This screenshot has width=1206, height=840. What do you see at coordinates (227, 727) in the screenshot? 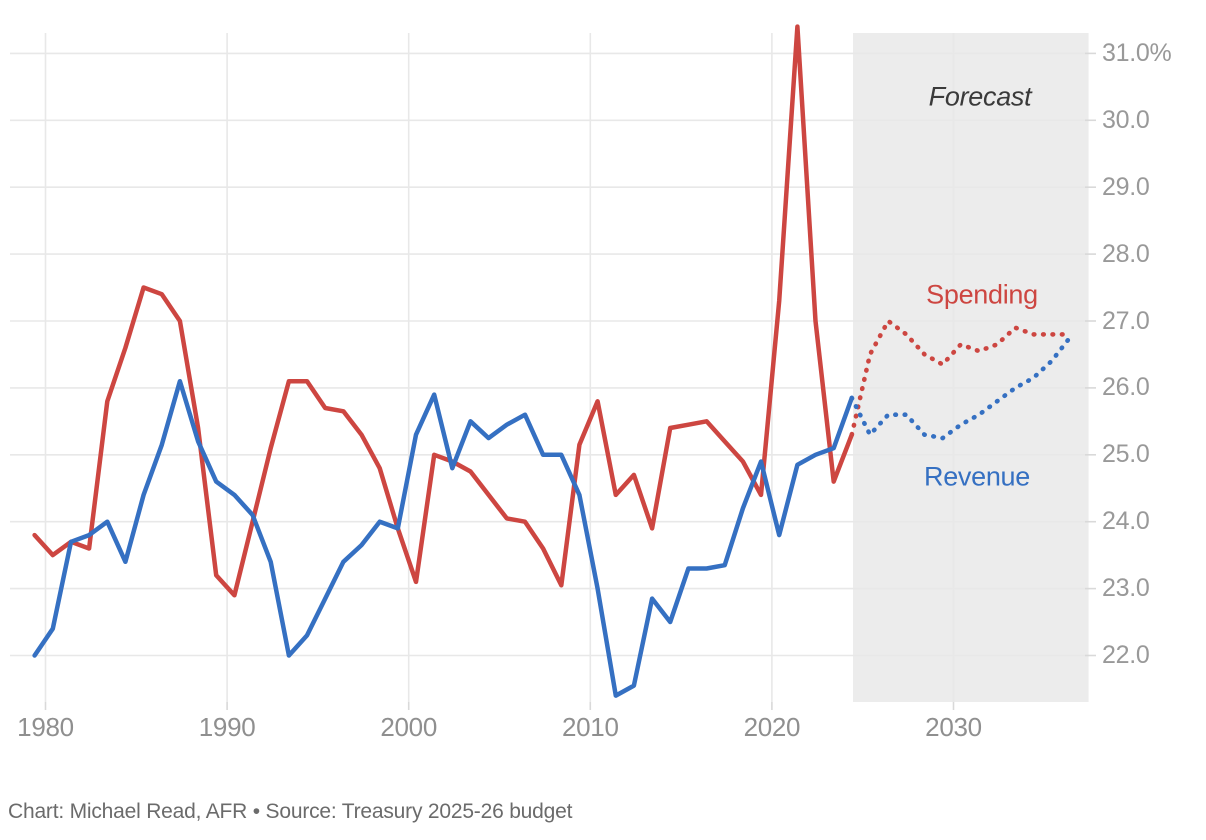
I see `x-tick-label: 1990` at bounding box center [227, 727].